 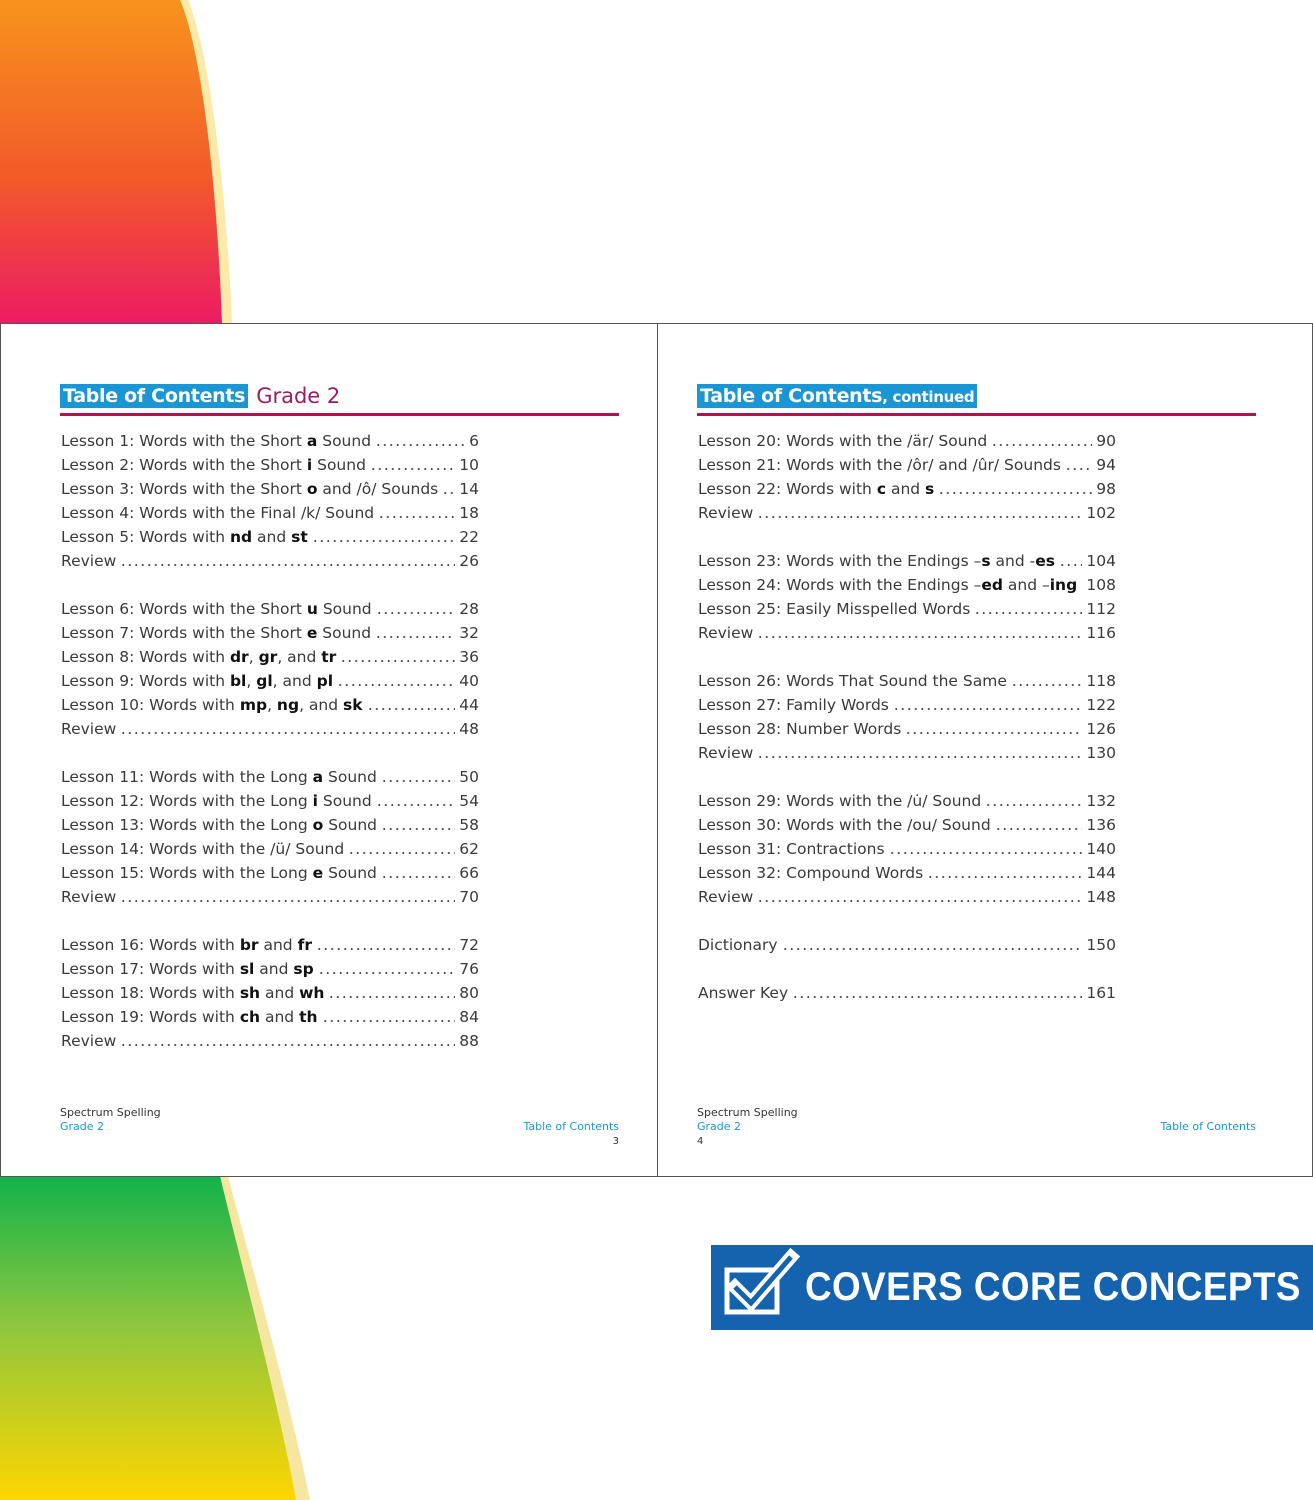 I want to click on entry-text: and -, so click(x=1013, y=561).